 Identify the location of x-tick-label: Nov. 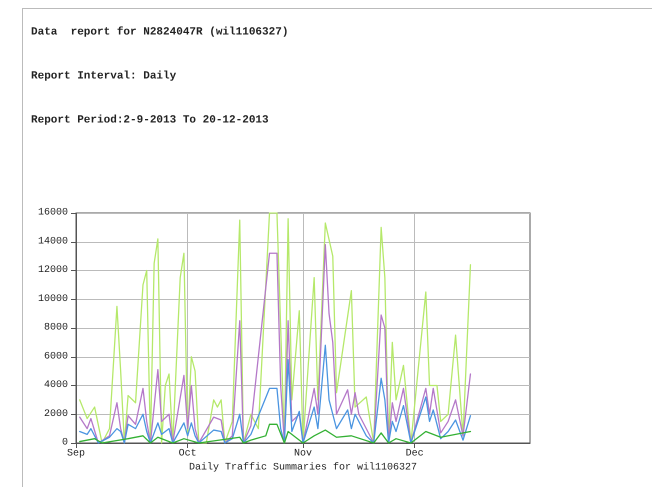
(303, 454).